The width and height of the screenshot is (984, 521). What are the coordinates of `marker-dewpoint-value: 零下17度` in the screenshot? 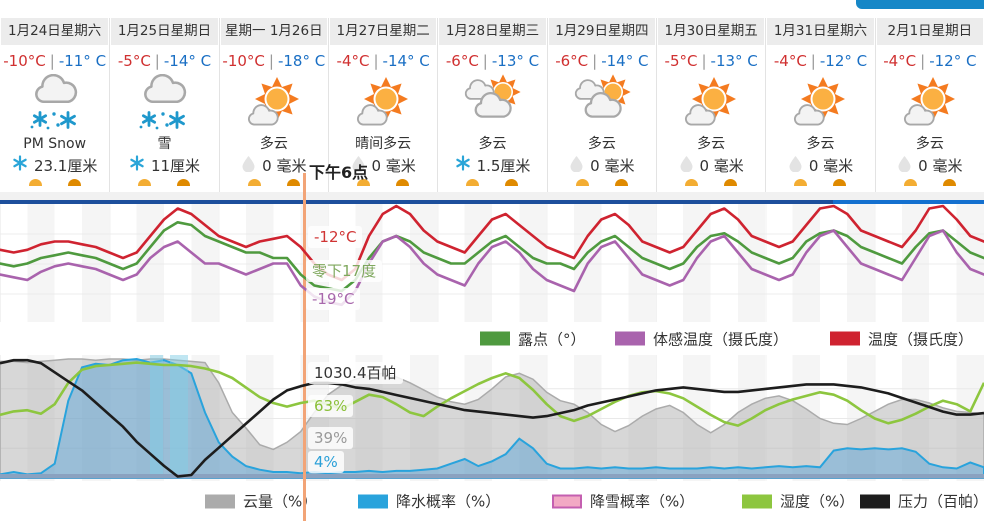 It's located at (344, 271).